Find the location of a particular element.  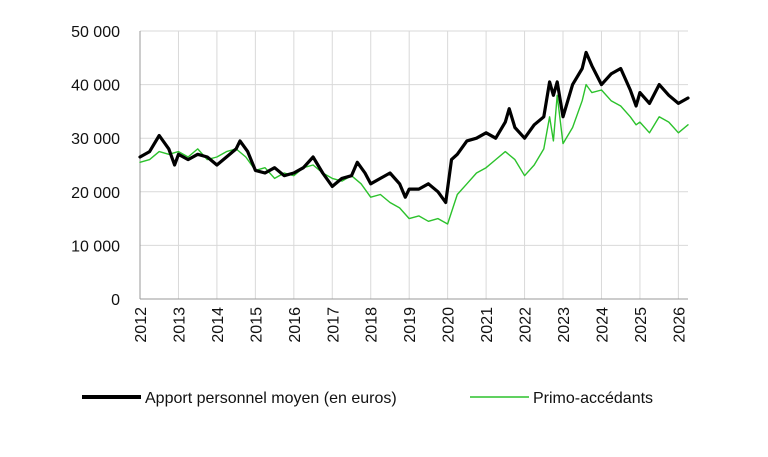

y-tick-label: 30 000 is located at coordinates (95, 139).